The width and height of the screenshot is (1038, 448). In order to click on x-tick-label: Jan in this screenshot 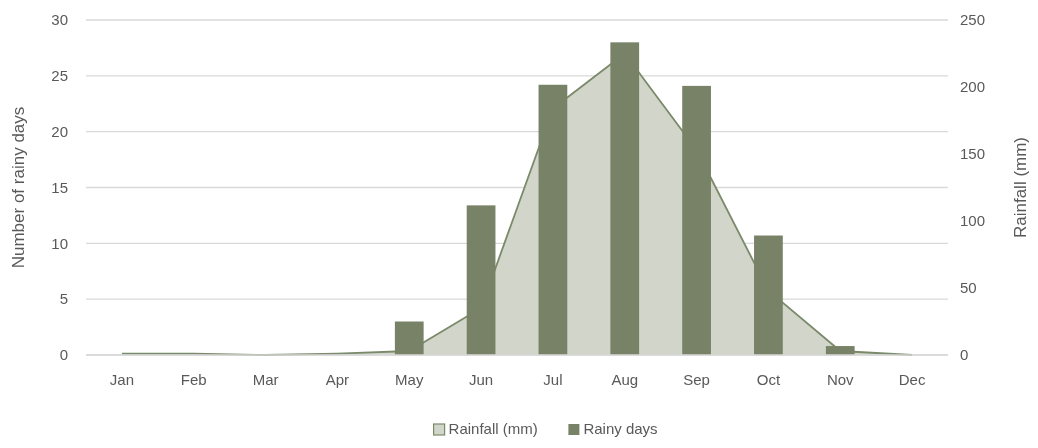, I will do `click(122, 379)`.